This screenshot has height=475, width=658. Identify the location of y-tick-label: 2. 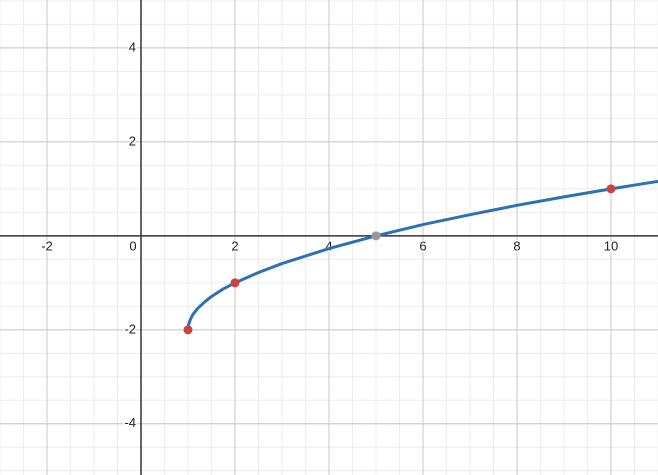
(132, 140).